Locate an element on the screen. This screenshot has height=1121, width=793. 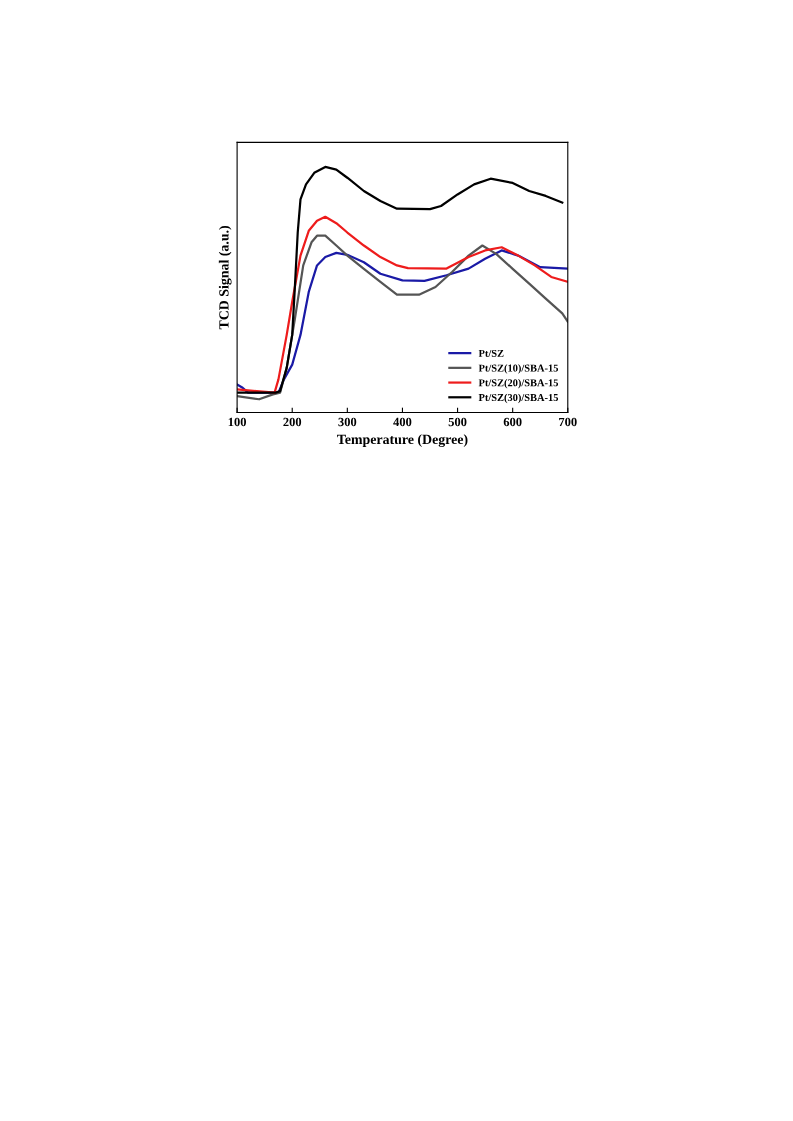
x-tick-label: 400 is located at coordinates (402, 422).